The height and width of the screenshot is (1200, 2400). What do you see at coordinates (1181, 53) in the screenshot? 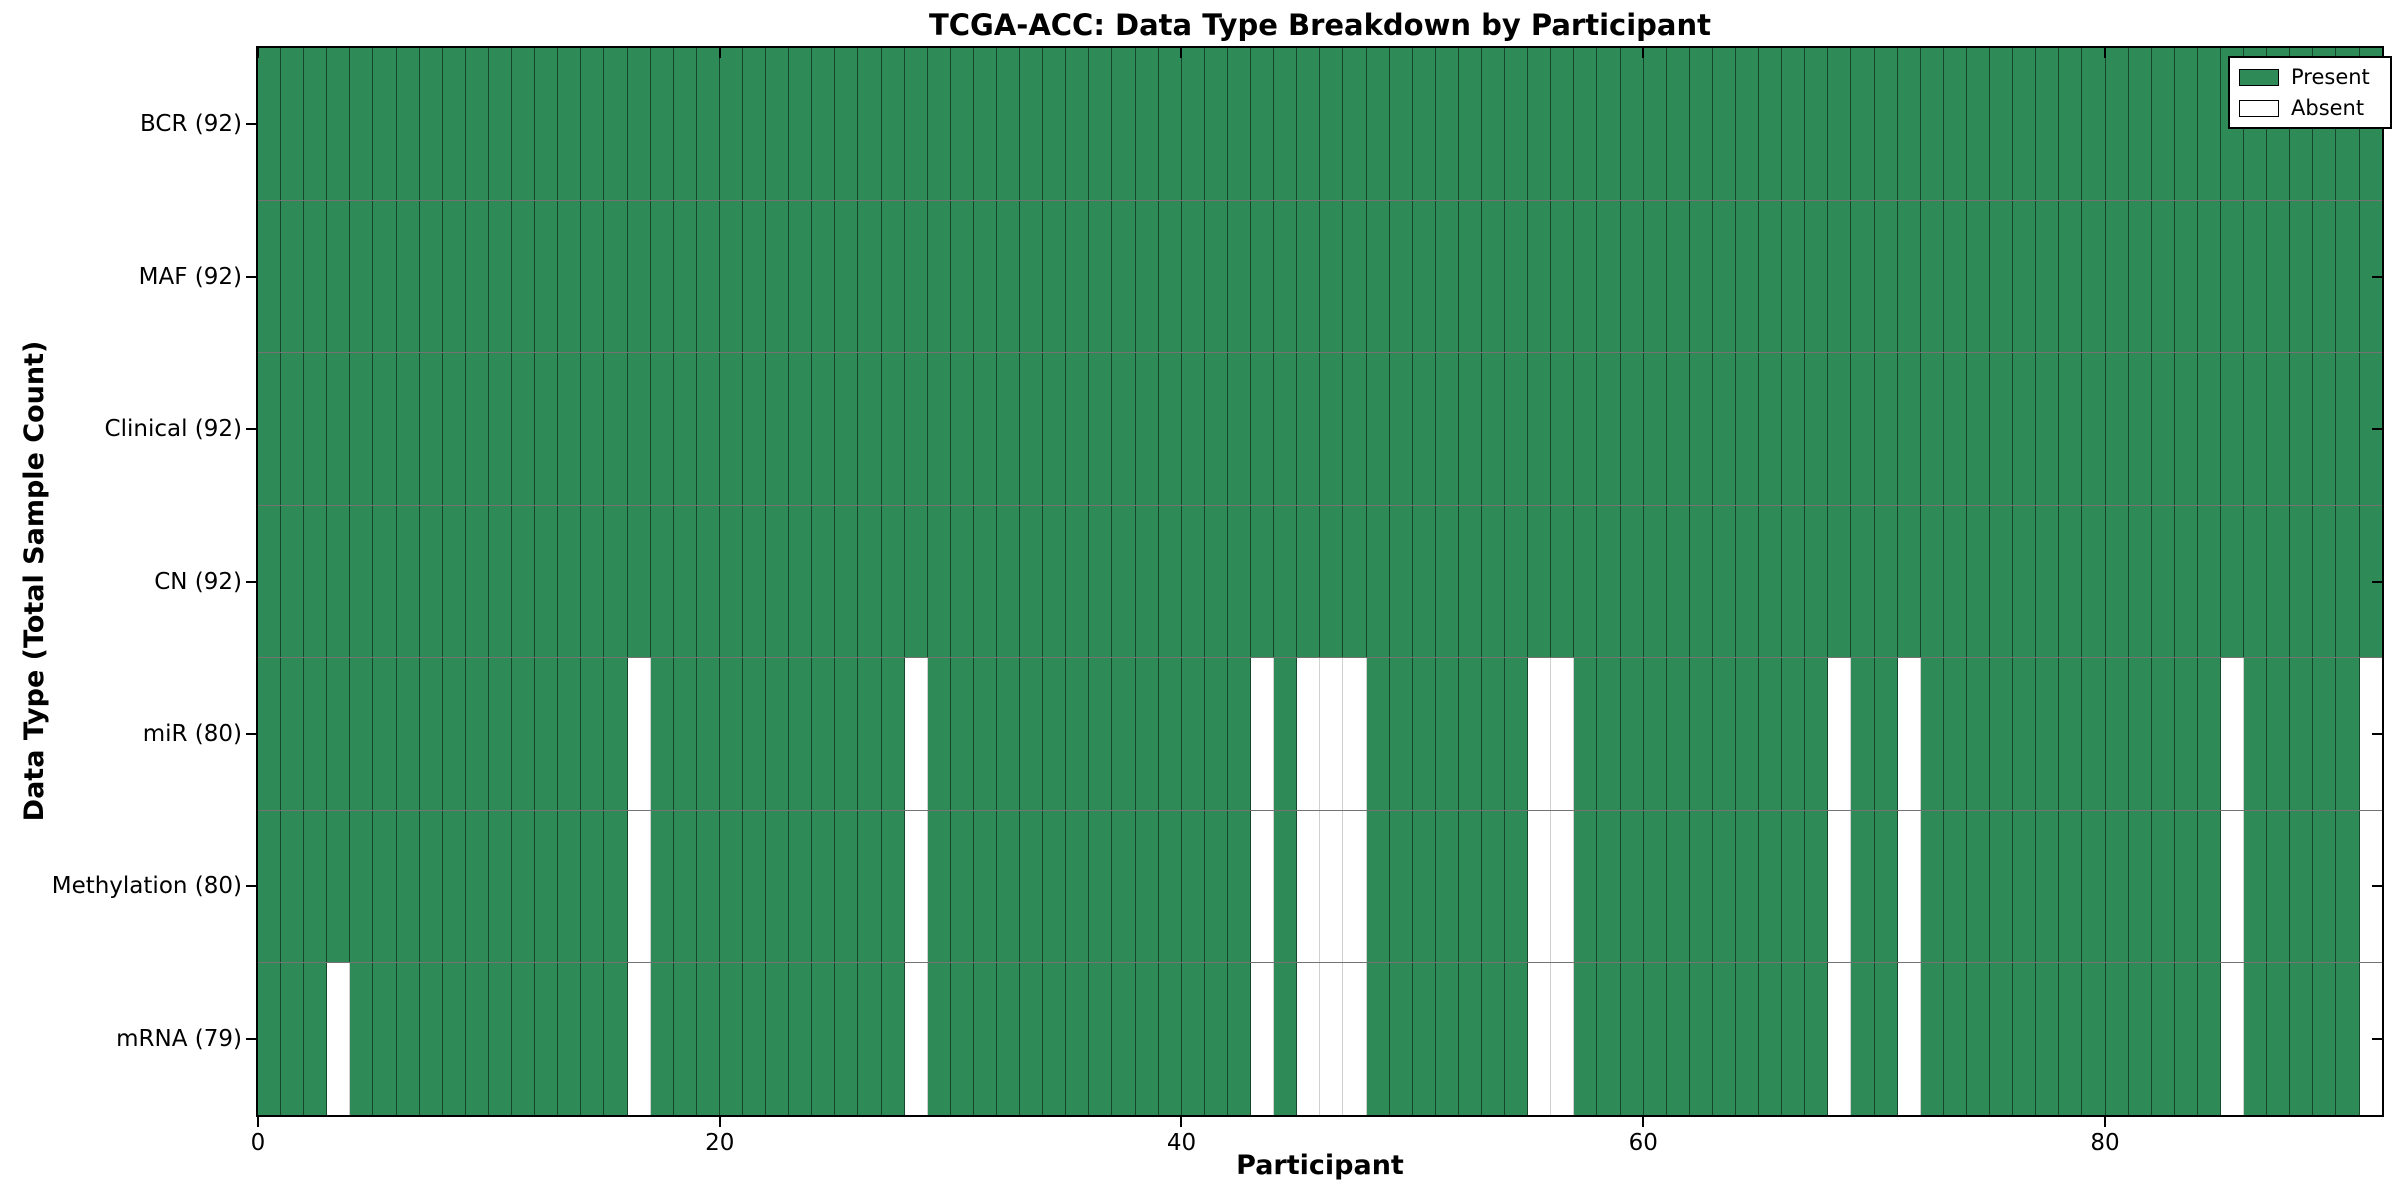
I see `x-tick-top` at bounding box center [1181, 53].